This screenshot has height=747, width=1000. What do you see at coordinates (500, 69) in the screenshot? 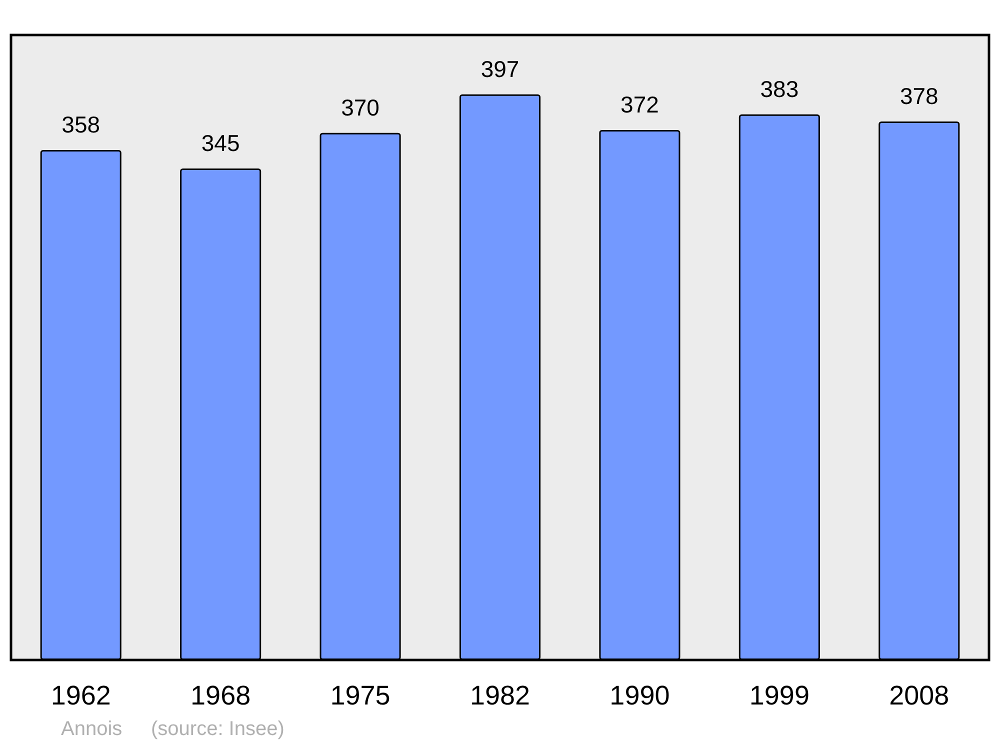
I see `data-label: 397` at bounding box center [500, 69].